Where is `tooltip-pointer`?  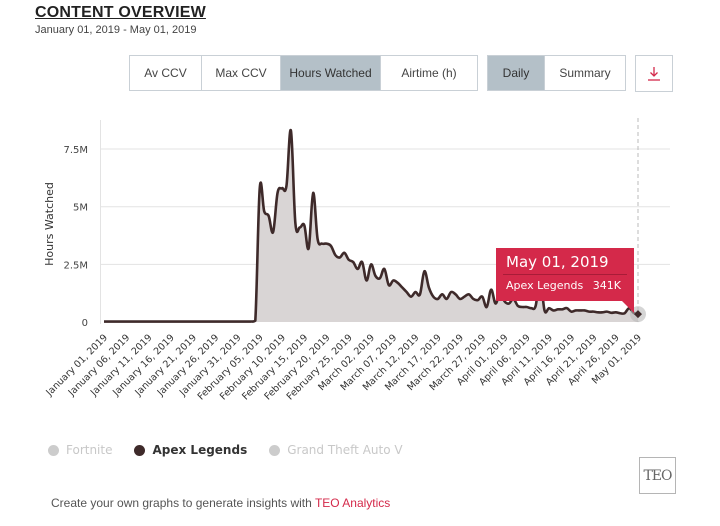
tooltip-pointer is located at coordinates (628, 307).